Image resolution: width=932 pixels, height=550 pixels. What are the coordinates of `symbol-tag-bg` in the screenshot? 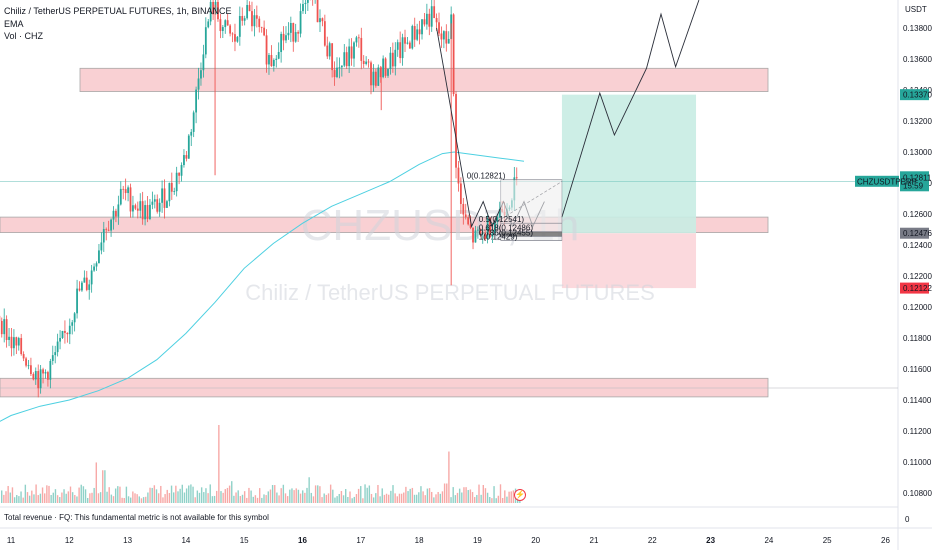 It's located at (877, 181).